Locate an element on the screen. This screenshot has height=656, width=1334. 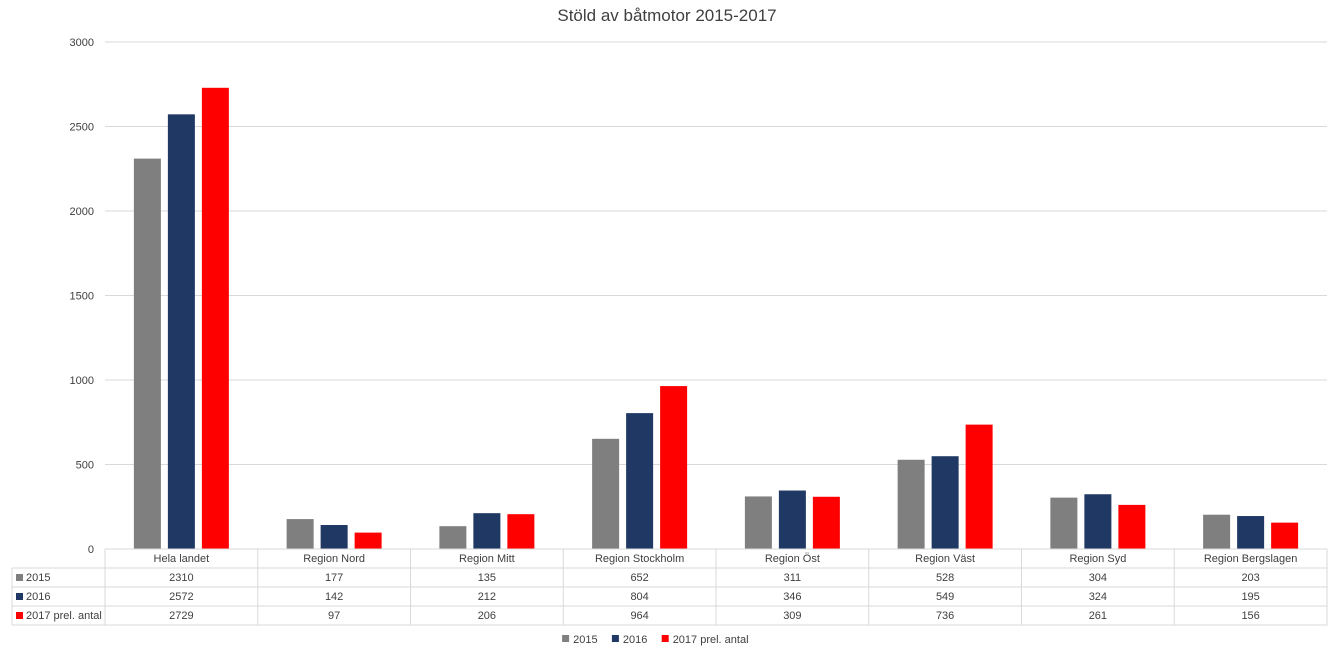
table-value: 177 is located at coordinates (334, 578).